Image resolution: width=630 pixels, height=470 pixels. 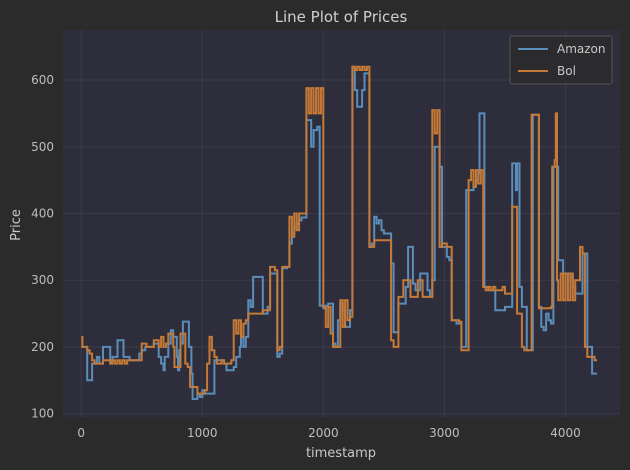 What do you see at coordinates (341, 17) in the screenshot?
I see `chart-title: Line Plot of Prices` at bounding box center [341, 17].